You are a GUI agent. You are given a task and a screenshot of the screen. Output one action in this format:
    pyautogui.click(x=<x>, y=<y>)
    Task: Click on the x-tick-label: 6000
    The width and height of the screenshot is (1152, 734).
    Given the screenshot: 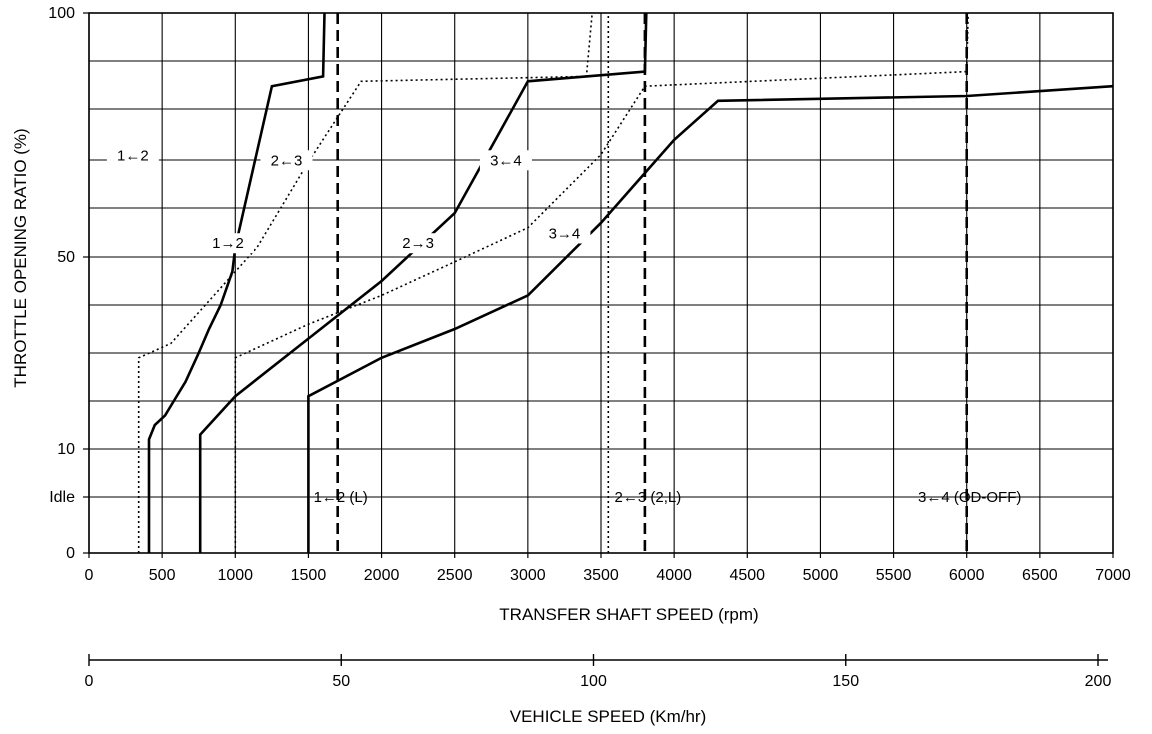 What is the action you would take?
    pyautogui.click(x=967, y=575)
    